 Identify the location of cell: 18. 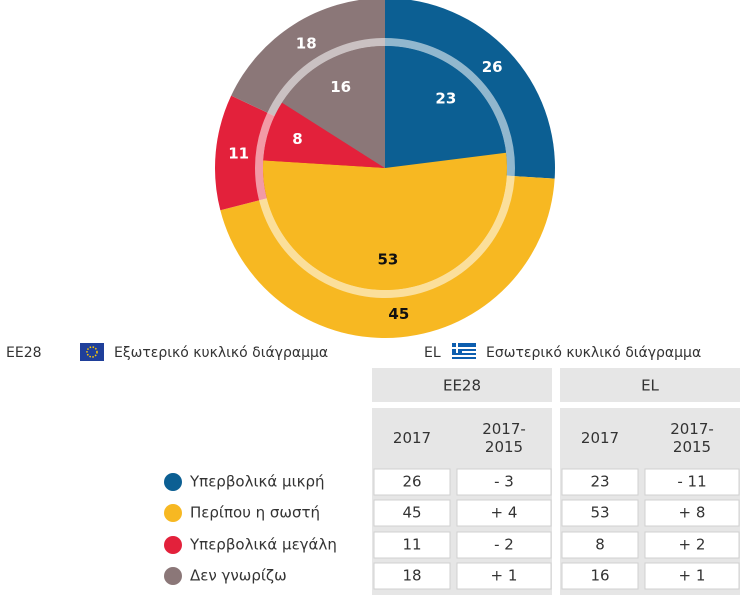
(411, 576).